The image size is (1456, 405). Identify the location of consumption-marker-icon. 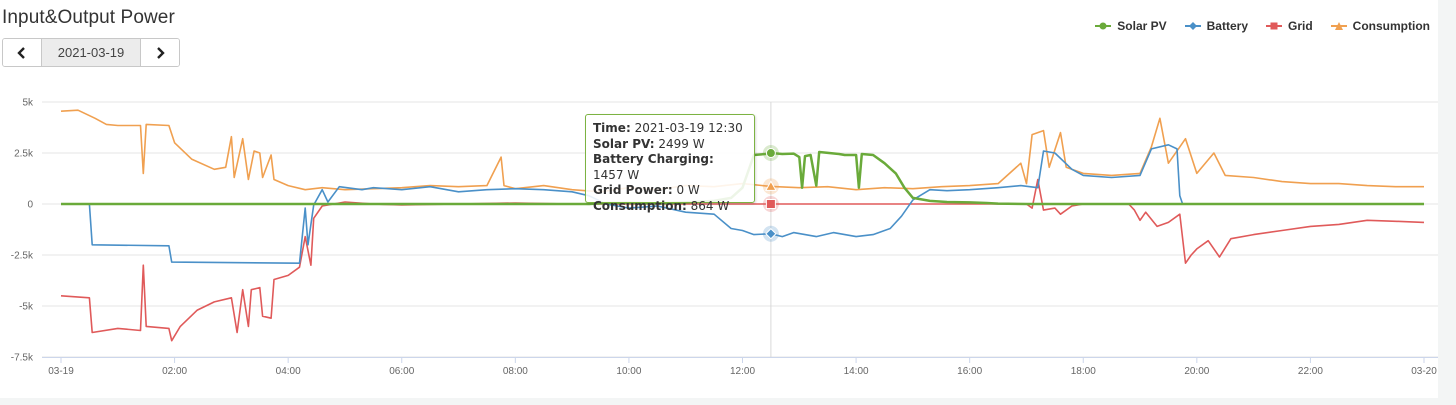
(1338, 26).